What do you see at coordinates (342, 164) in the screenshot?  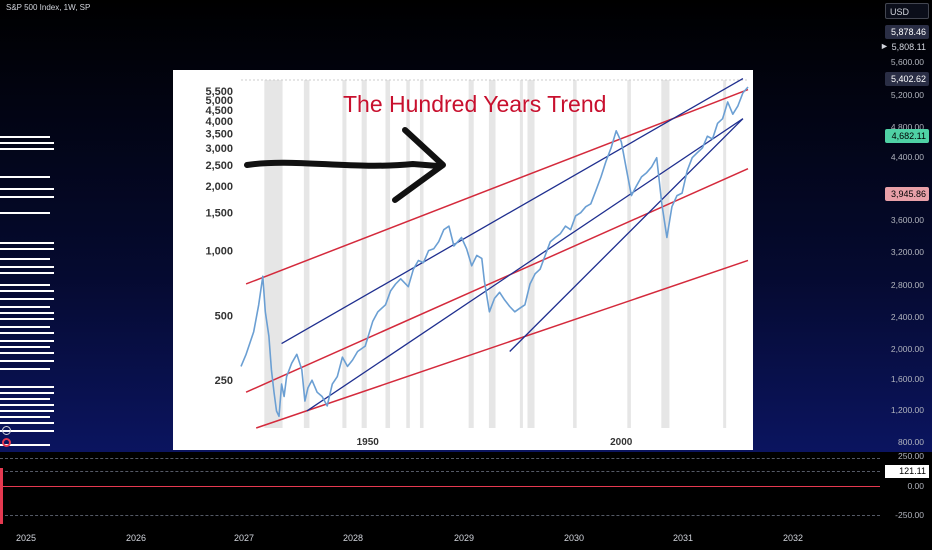 I see `arrow-shaft` at bounding box center [342, 164].